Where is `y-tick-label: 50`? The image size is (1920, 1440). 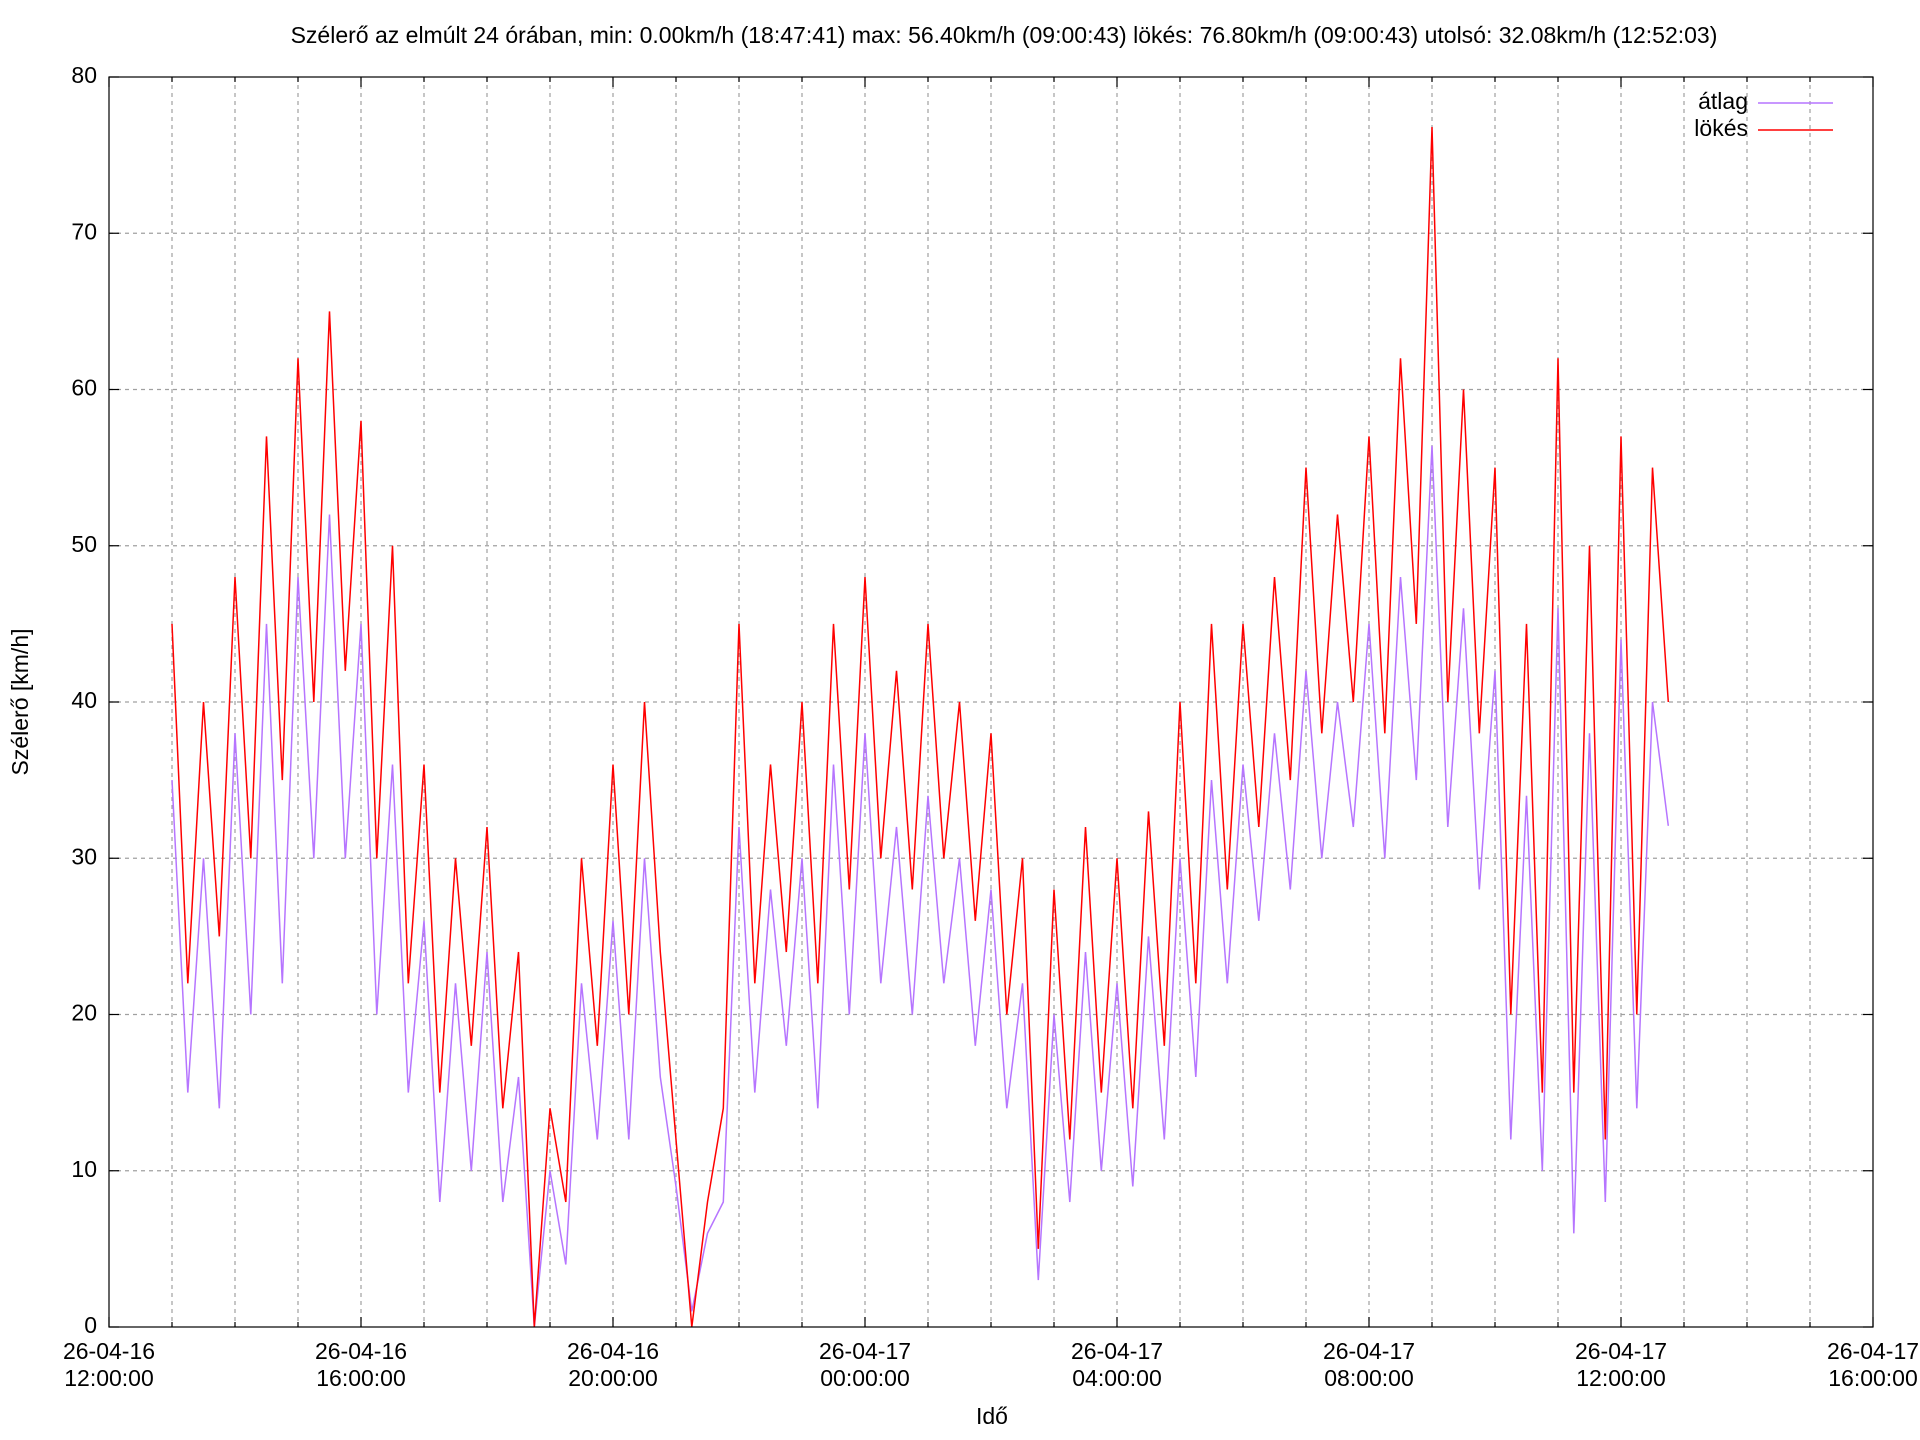 y-tick-label: 50 is located at coordinates (84, 544).